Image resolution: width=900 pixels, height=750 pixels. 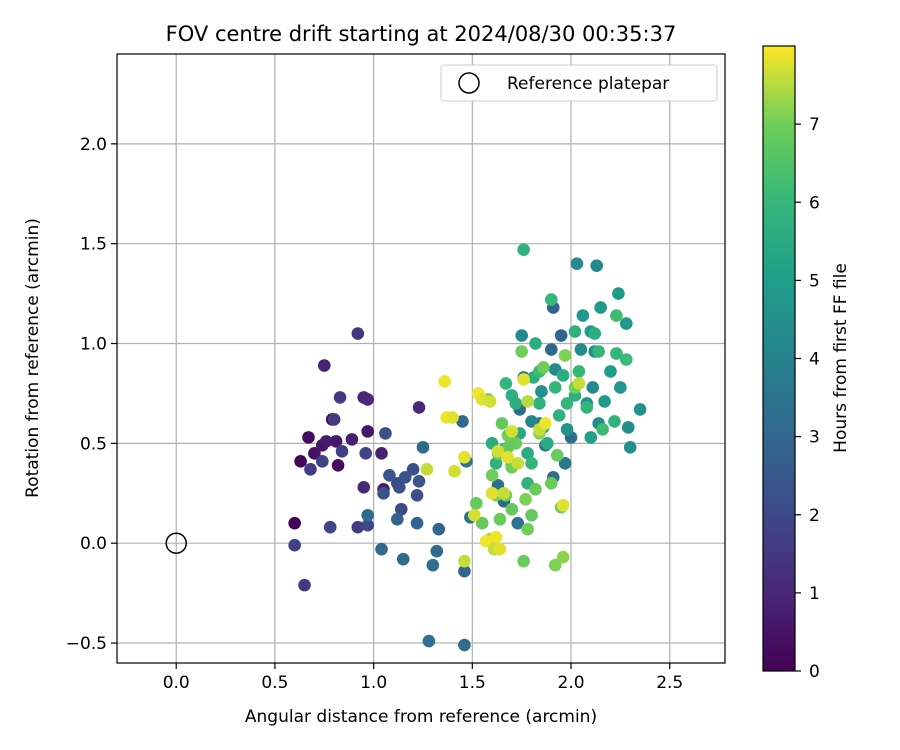 I want to click on y-axis-label: Rotation from reference (arcmin), so click(x=33, y=358).